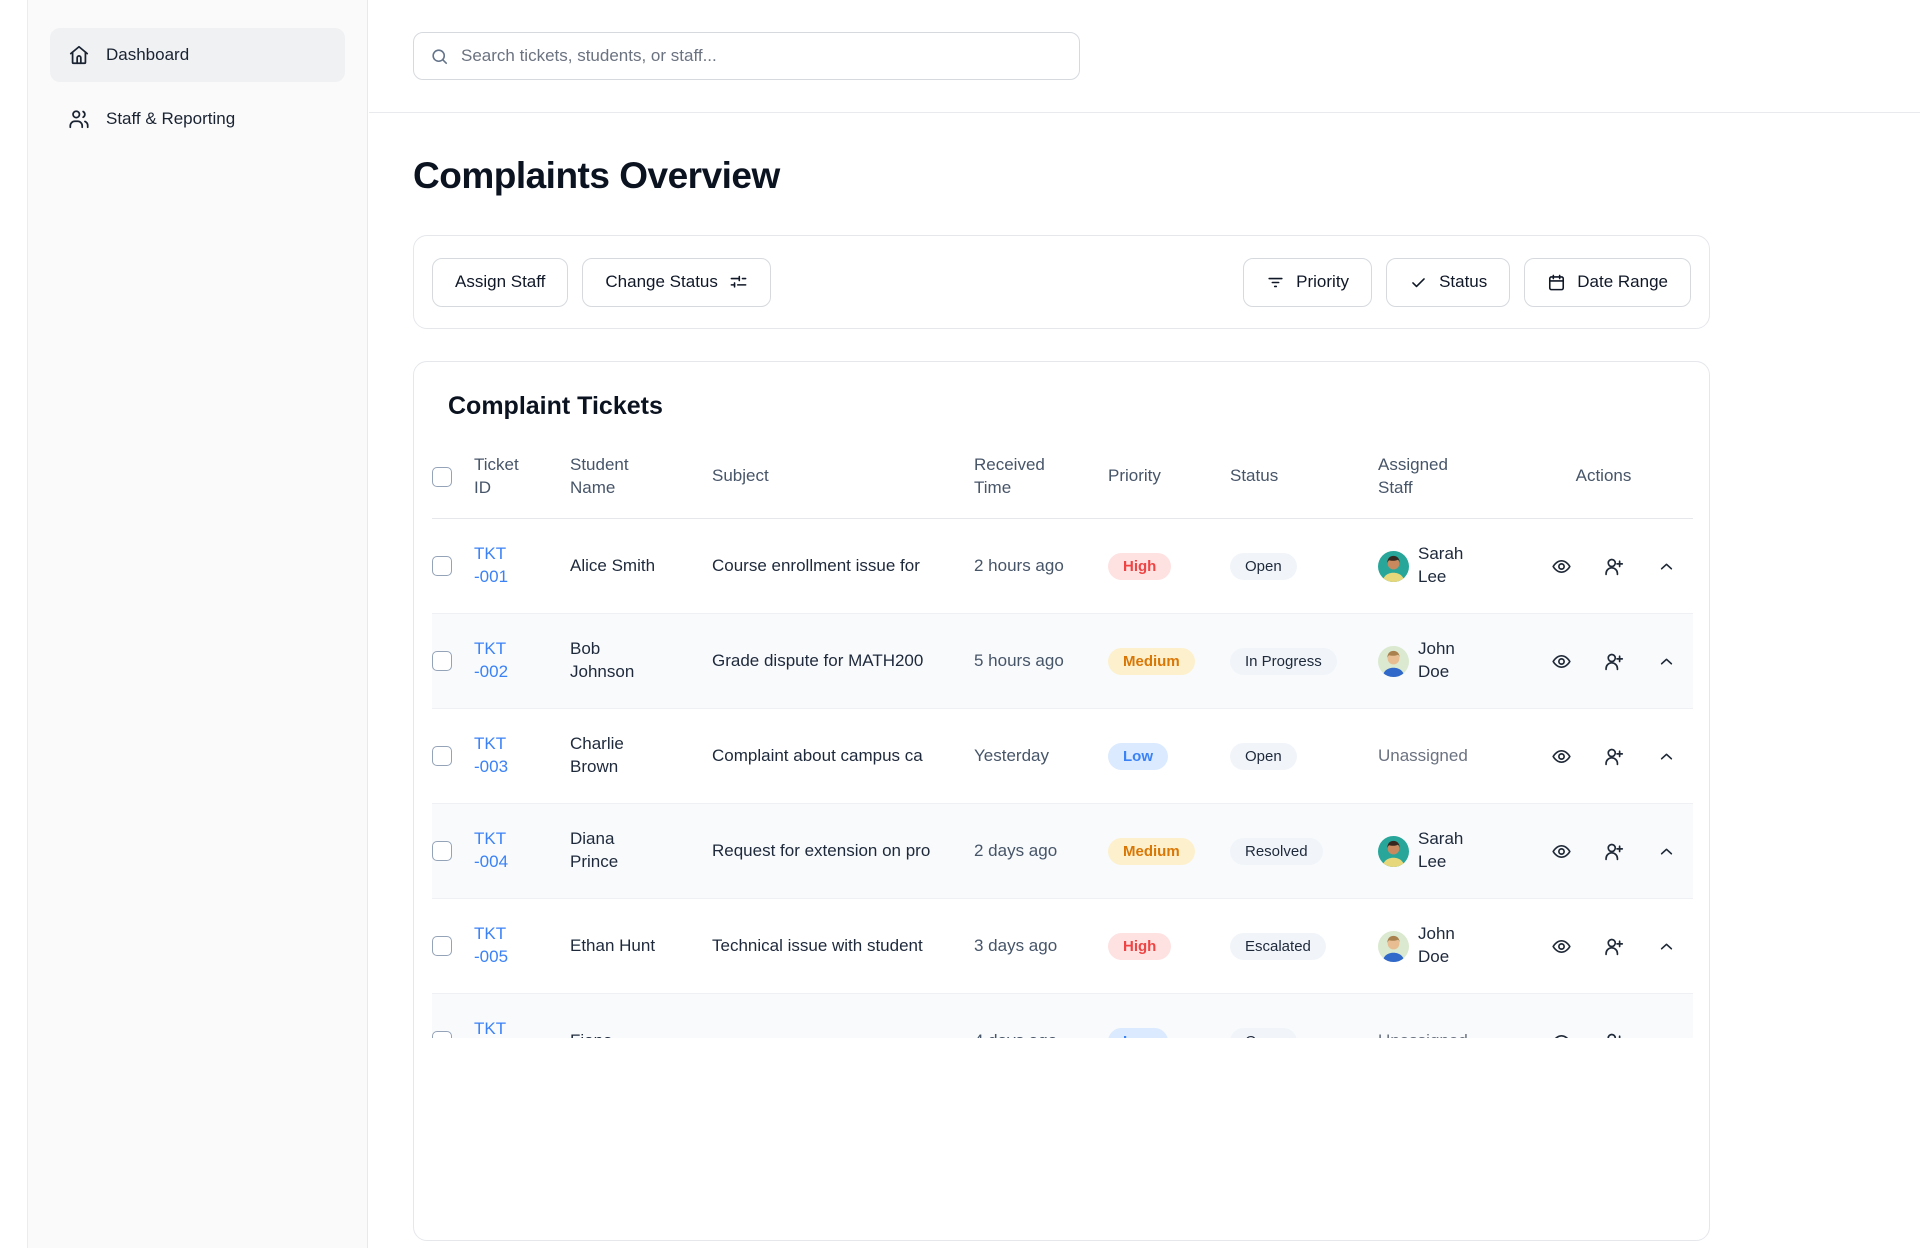 The width and height of the screenshot is (1920, 1248). I want to click on status-filter-button: Status, so click(1448, 282).